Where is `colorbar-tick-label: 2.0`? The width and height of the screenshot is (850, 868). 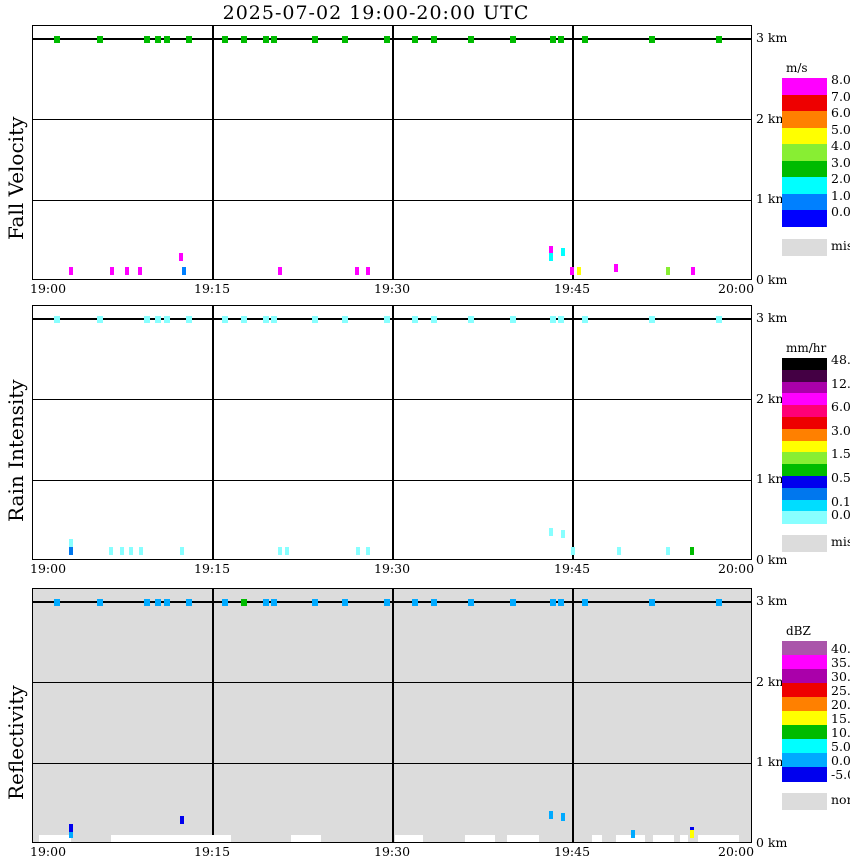 colorbar-tick-label: 2.0 is located at coordinates (840, 178).